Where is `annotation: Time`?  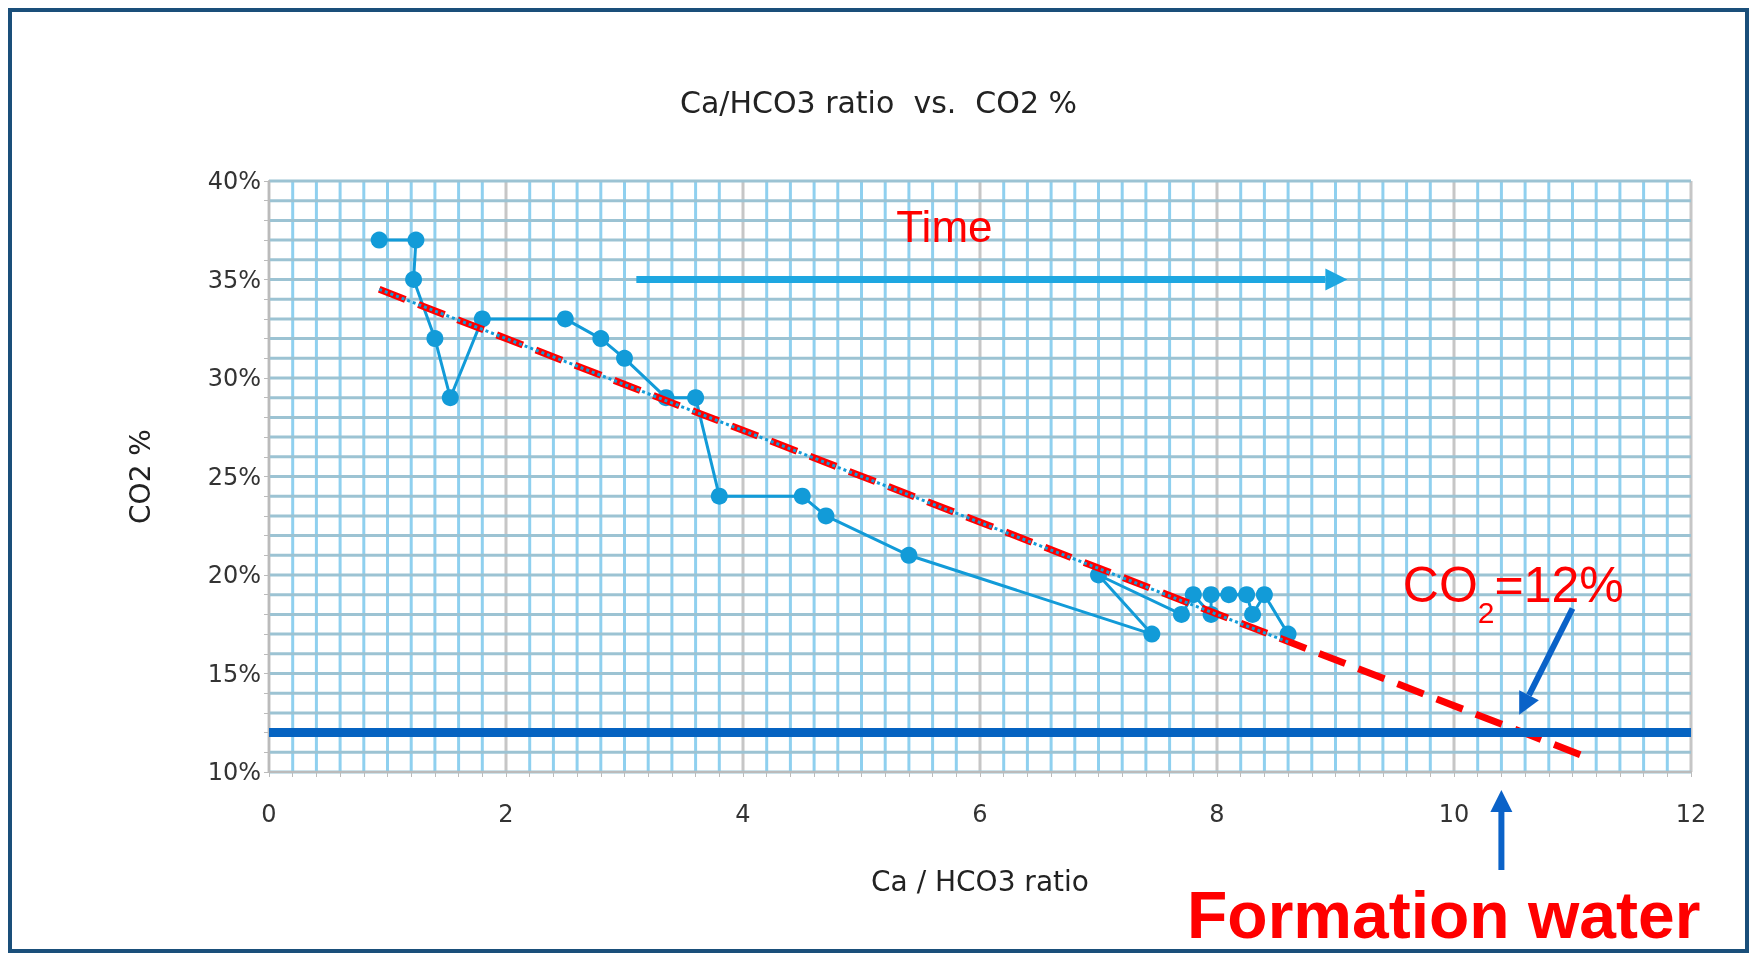
annotation: Time is located at coordinates (944, 226).